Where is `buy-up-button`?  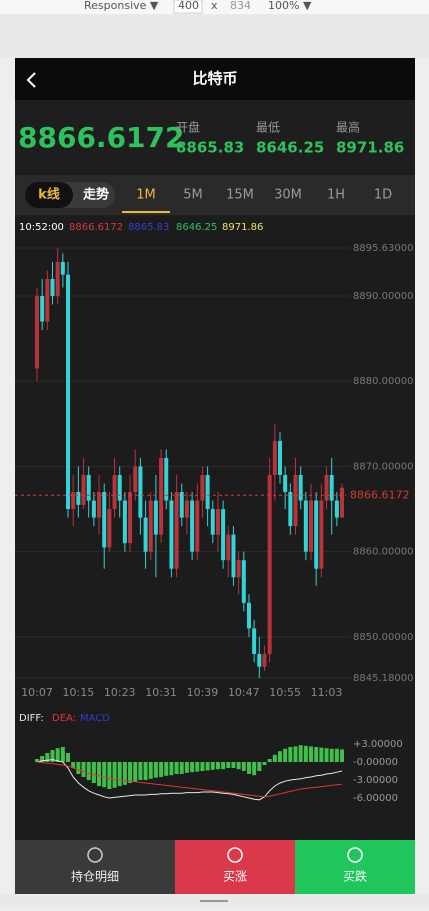 buy-up-button is located at coordinates (235, 867).